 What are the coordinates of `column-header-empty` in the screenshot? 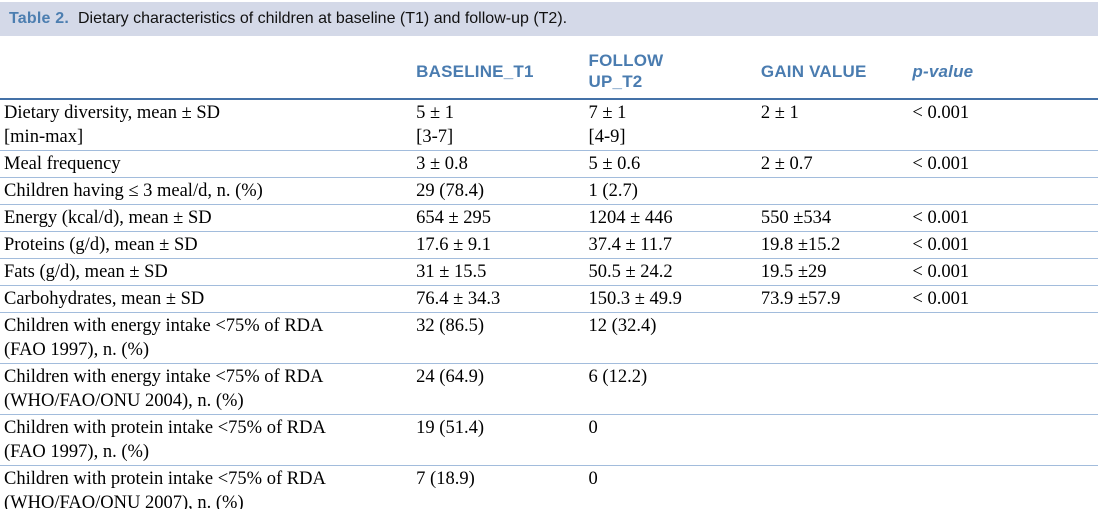 It's located at (208, 67).